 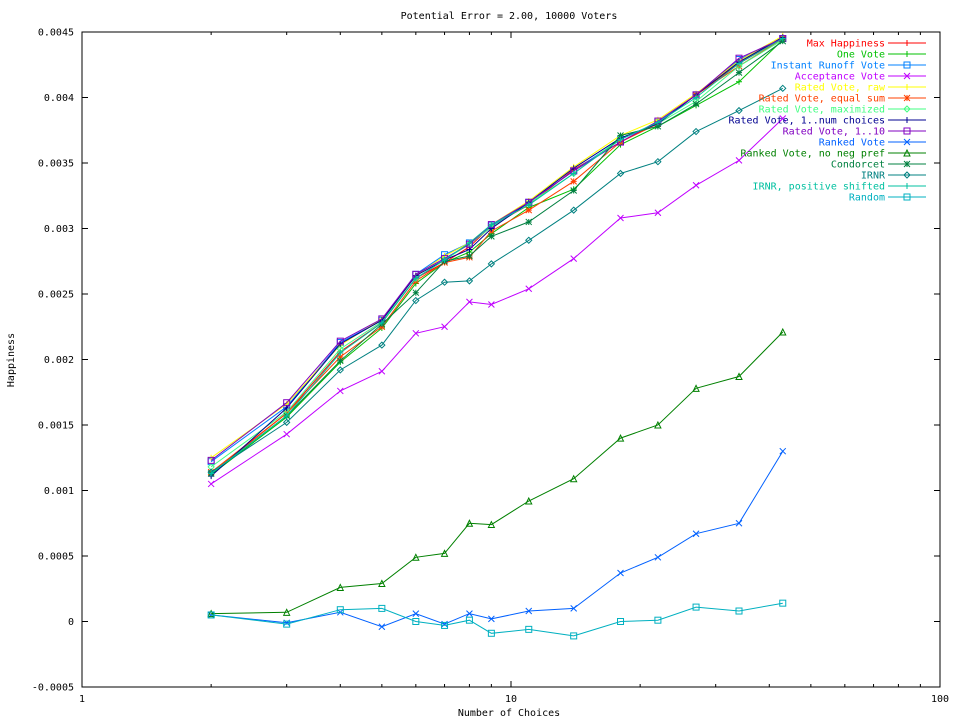 What do you see at coordinates (867, 198) in the screenshot?
I see `legend-label: Random` at bounding box center [867, 198].